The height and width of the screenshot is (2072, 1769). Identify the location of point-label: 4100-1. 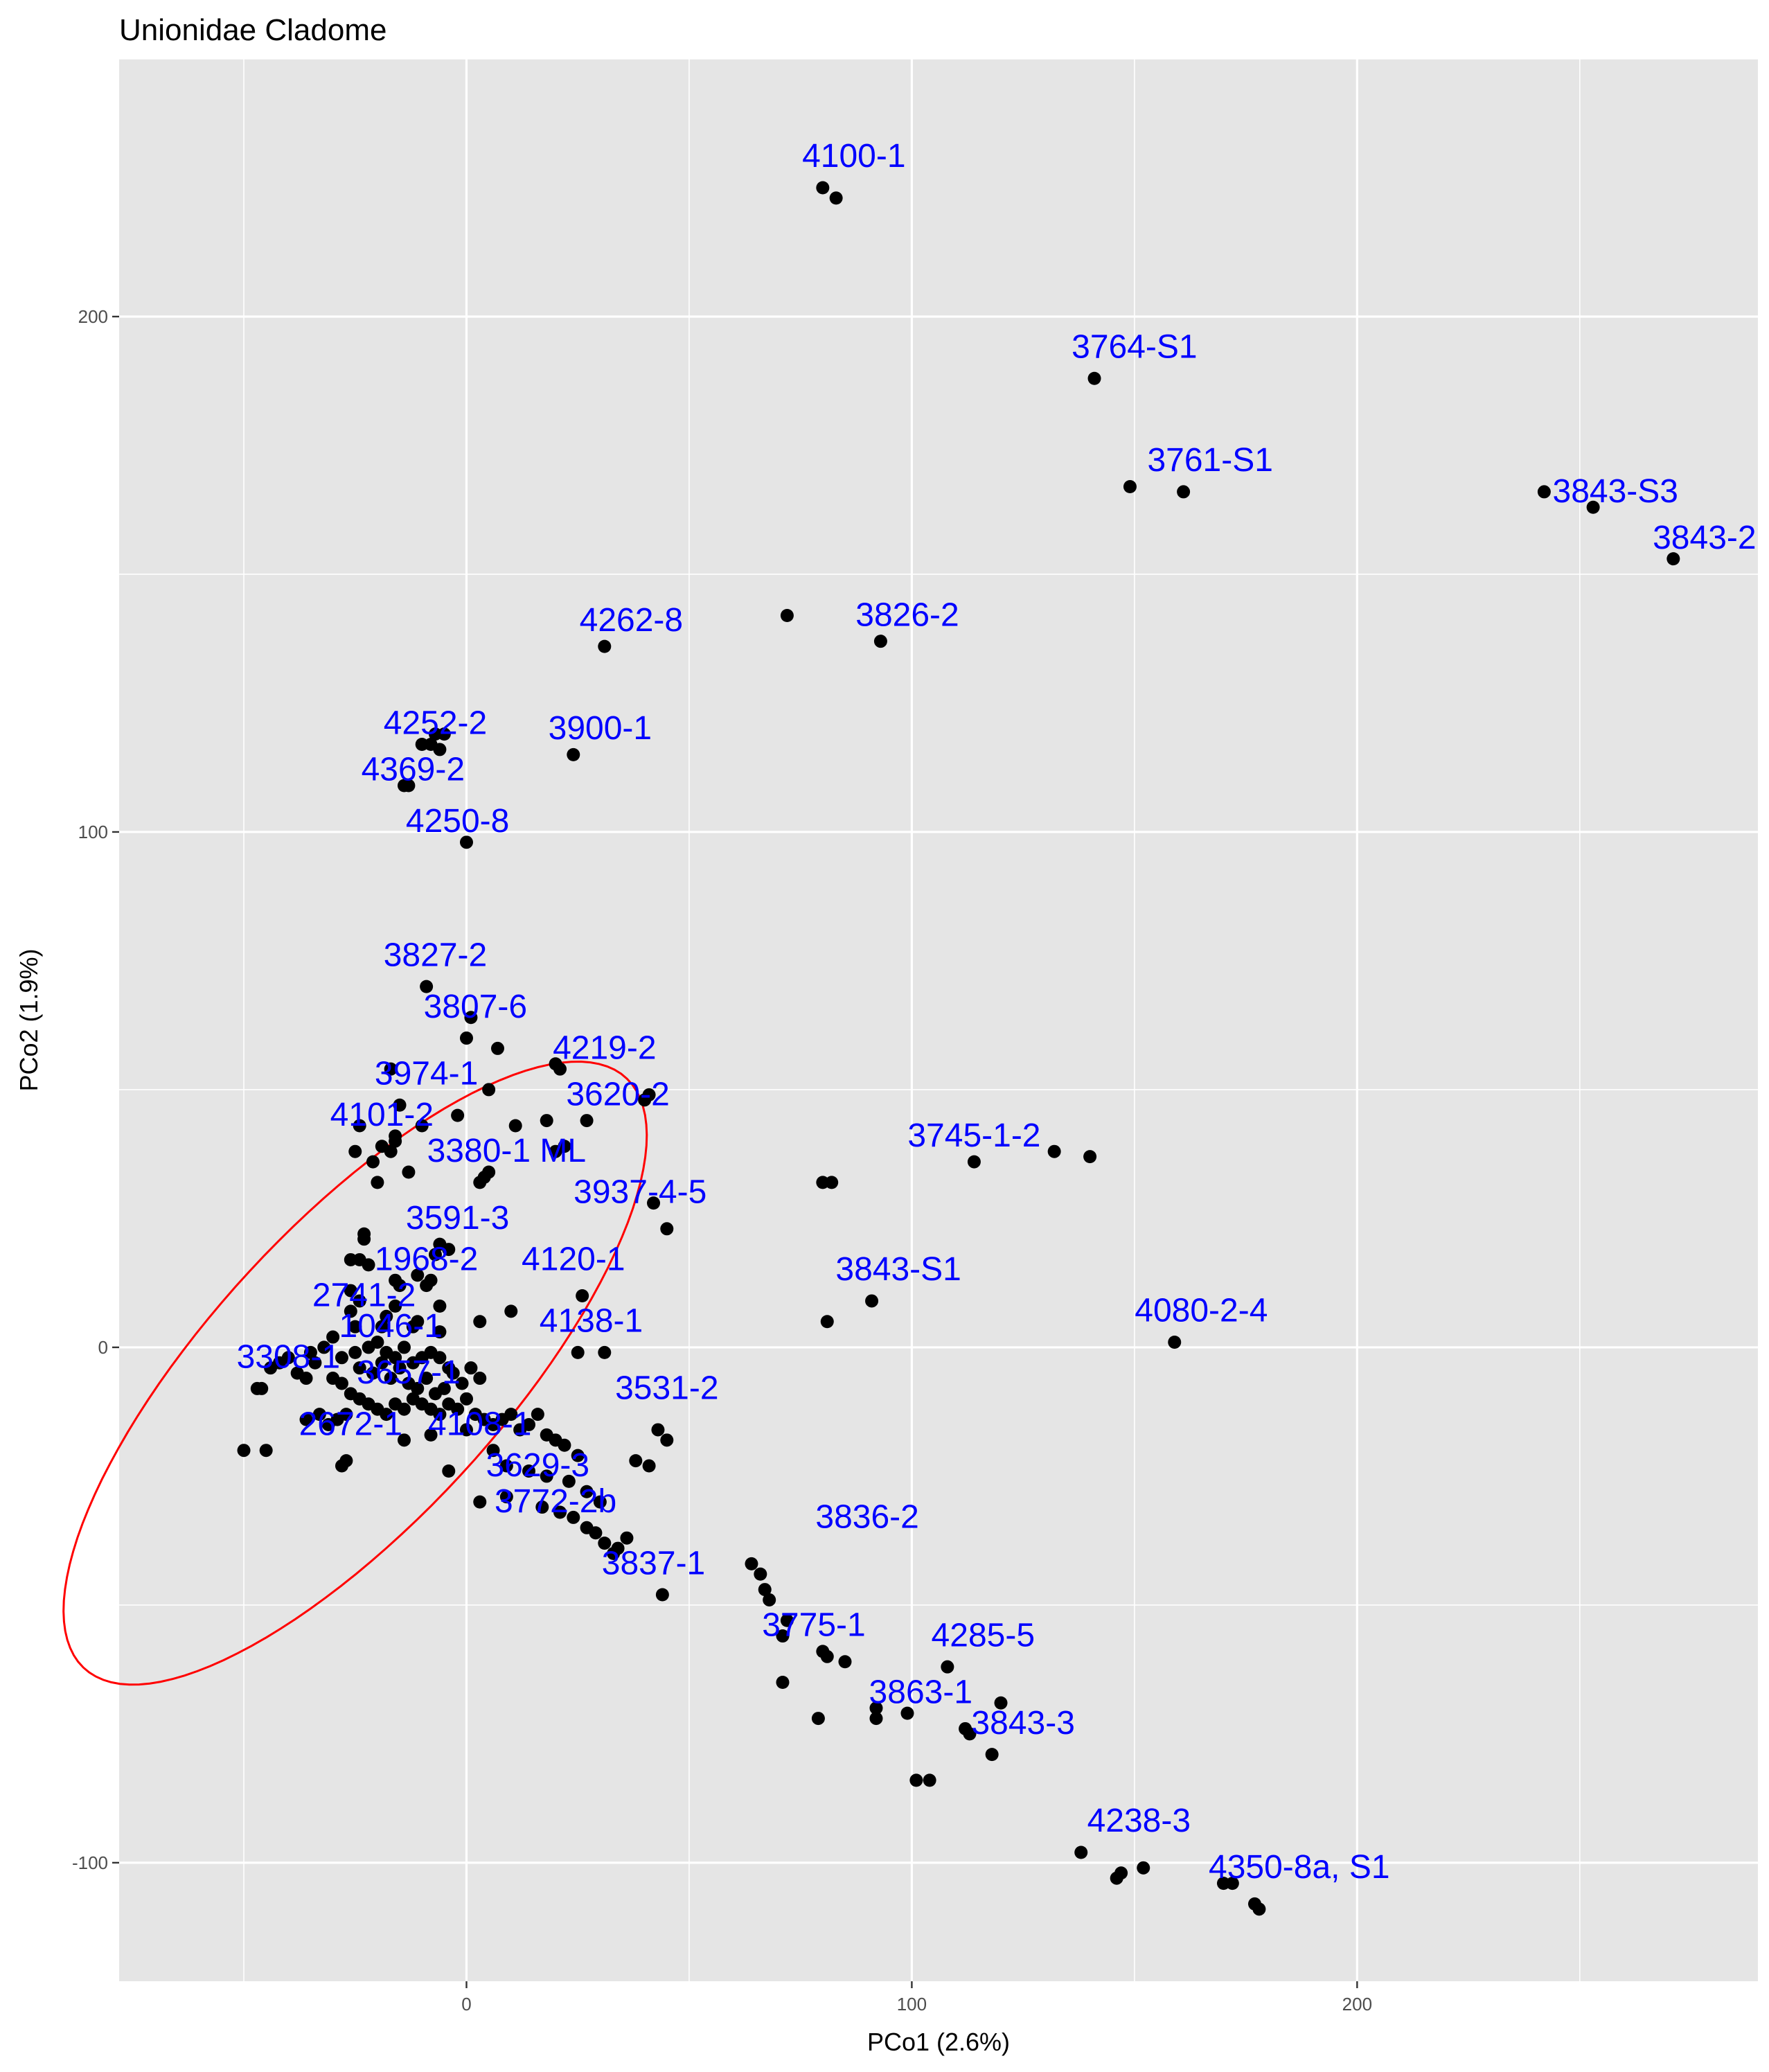
(853, 156).